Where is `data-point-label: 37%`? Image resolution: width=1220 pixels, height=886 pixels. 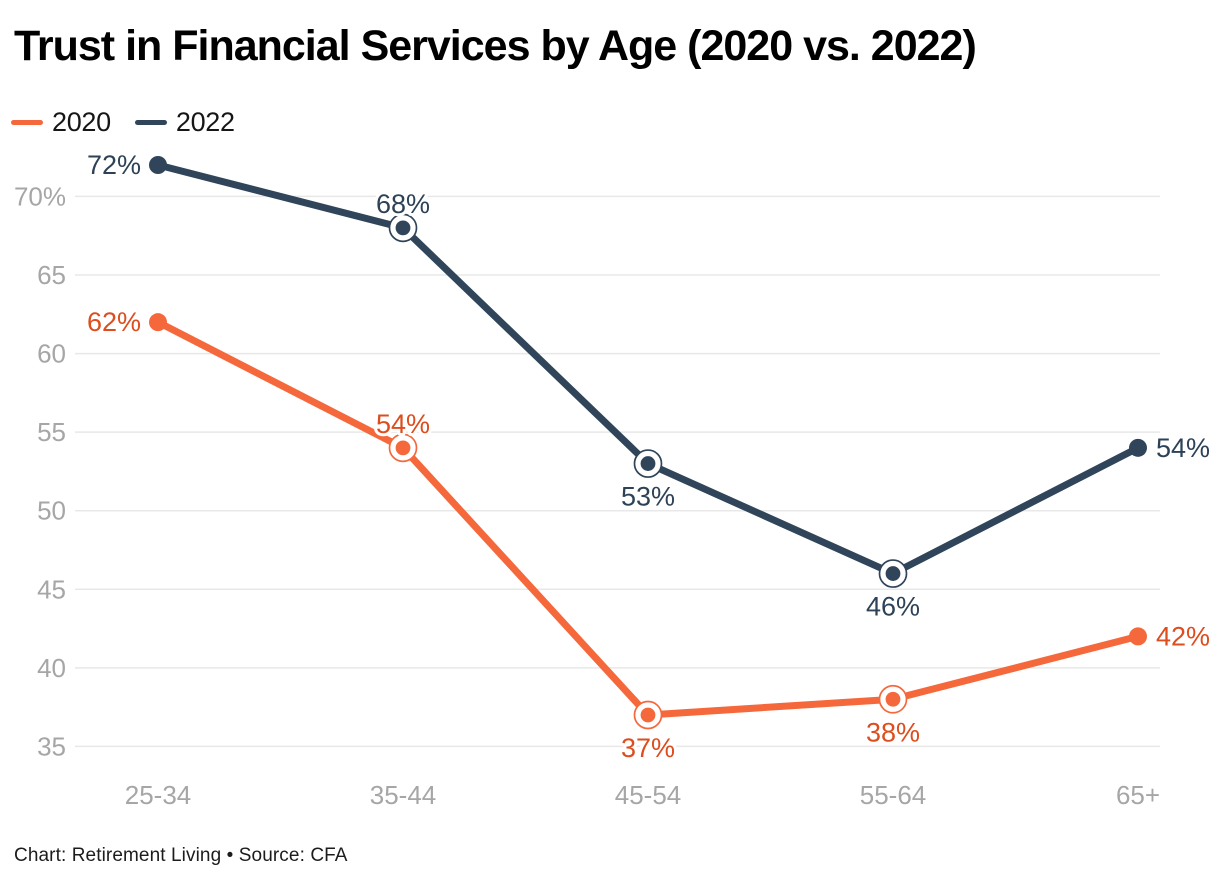
data-point-label: 37% is located at coordinates (648, 748).